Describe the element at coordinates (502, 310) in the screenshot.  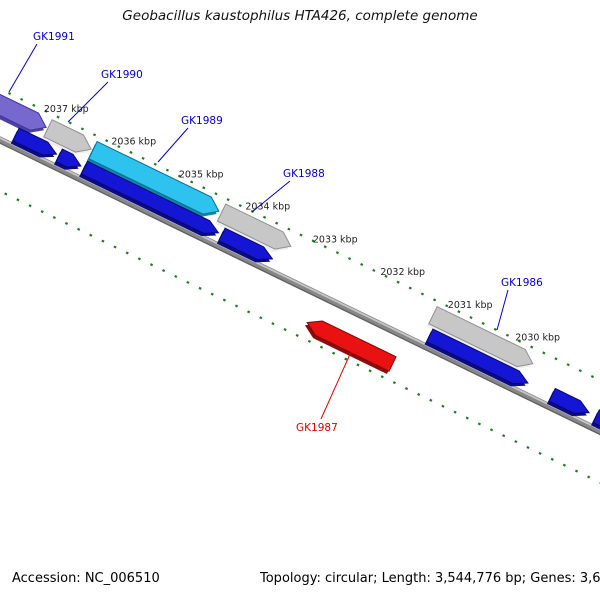
I see `callout-leader-line-GK1986` at that location.